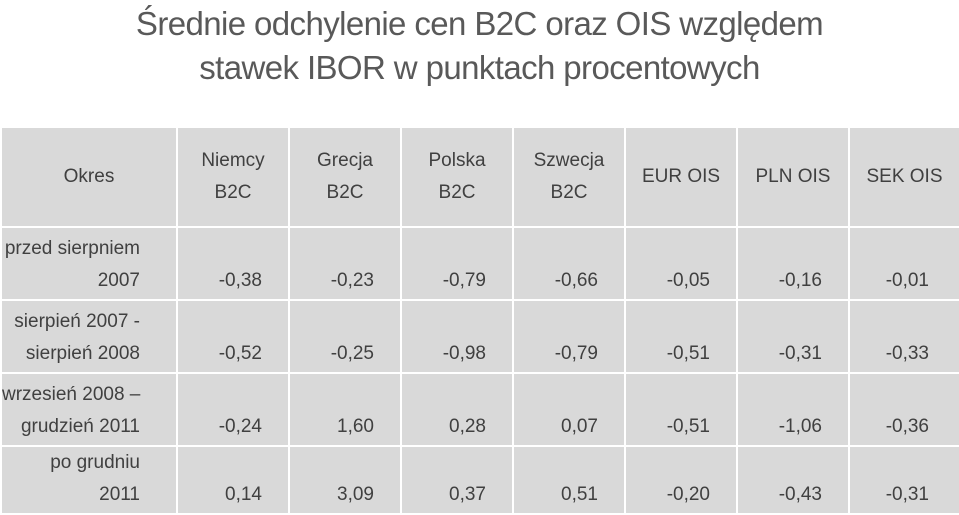  I want to click on value-cell: -0,01, so click(903, 263).